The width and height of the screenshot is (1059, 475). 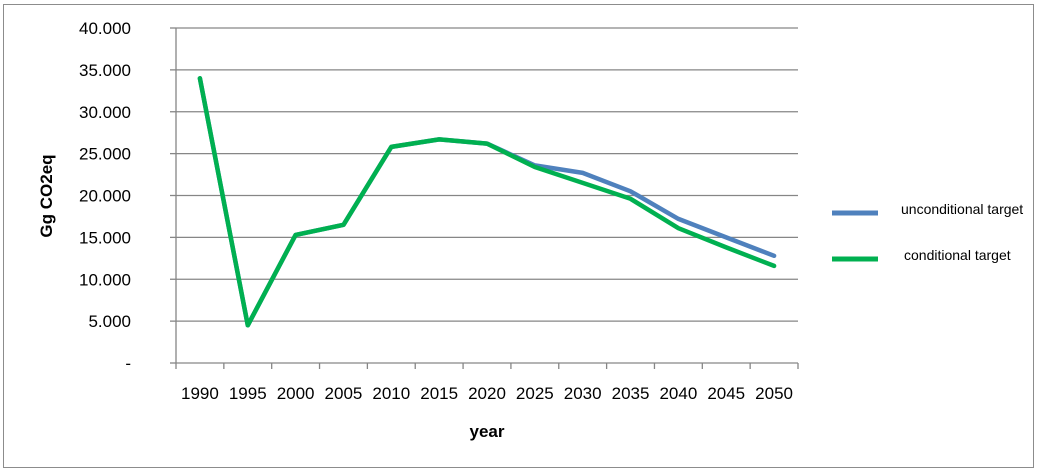 What do you see at coordinates (105, 70) in the screenshot?
I see `y-tick-label: 35.000` at bounding box center [105, 70].